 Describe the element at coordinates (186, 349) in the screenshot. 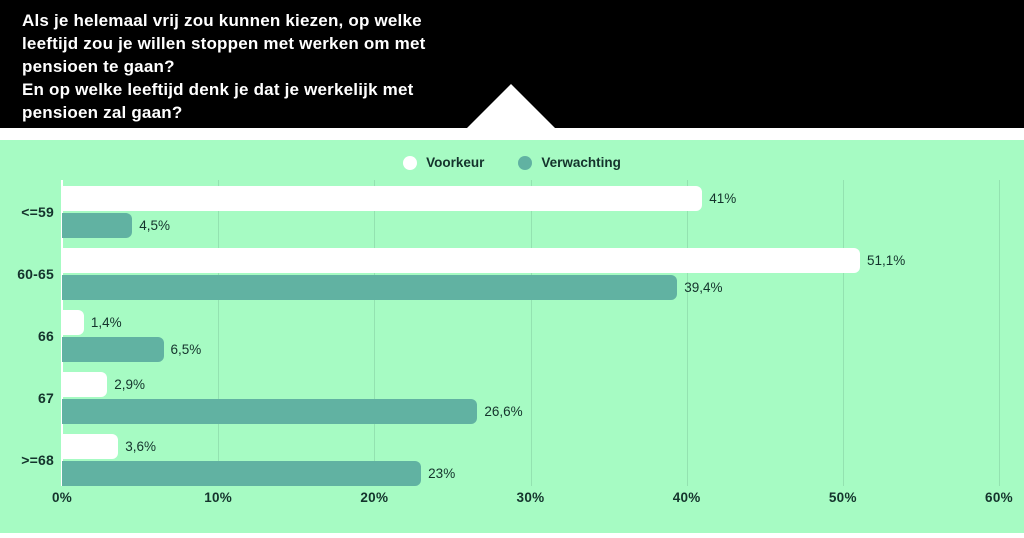

I see `value-label: 6,5%` at that location.